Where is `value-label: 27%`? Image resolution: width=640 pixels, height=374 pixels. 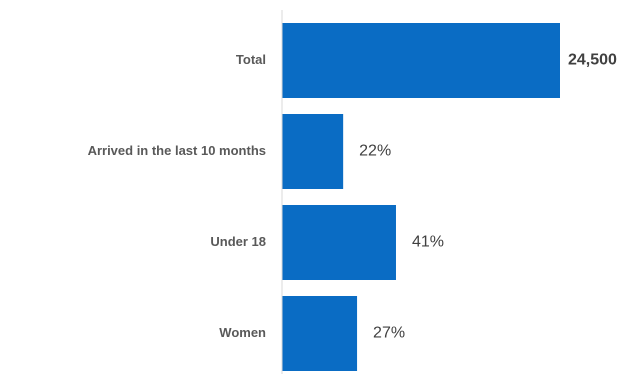 value-label: 27% is located at coordinates (389, 333).